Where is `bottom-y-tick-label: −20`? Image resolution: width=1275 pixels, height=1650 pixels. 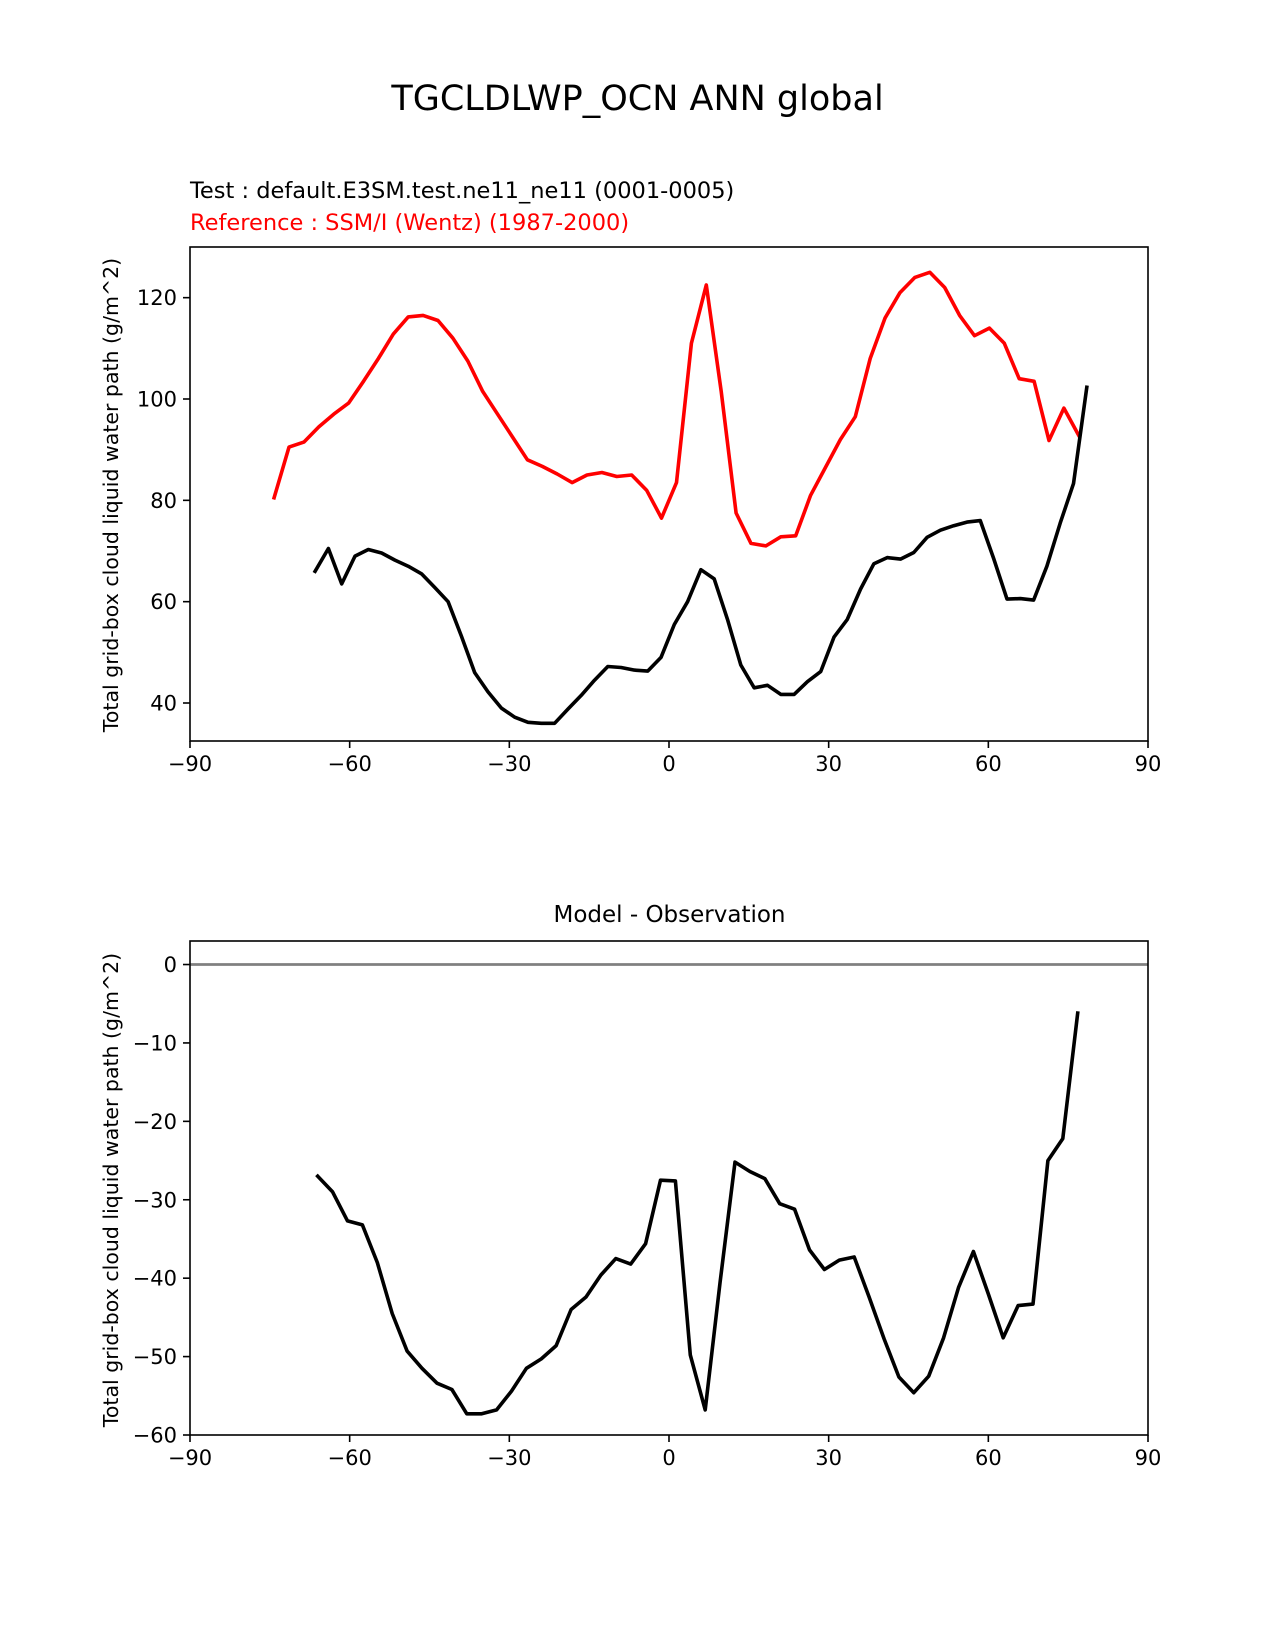 bottom-y-tick-label: −20 is located at coordinates (155, 1122).